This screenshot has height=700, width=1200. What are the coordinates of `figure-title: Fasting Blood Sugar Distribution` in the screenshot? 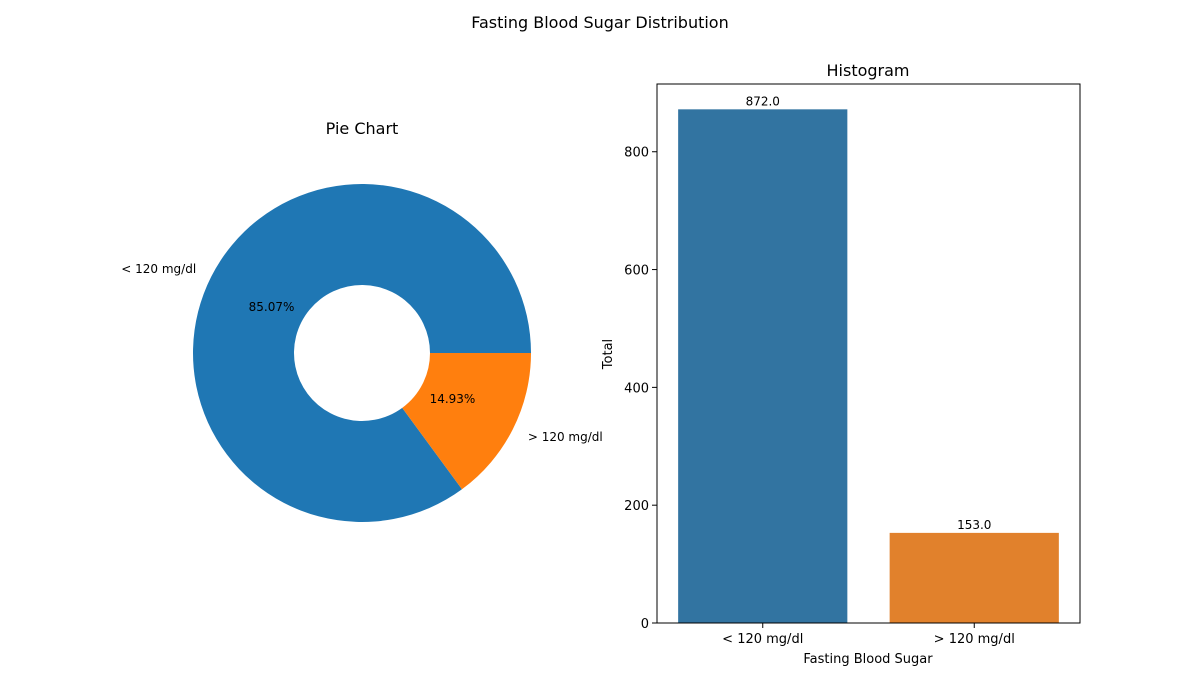 It's located at (599, 22).